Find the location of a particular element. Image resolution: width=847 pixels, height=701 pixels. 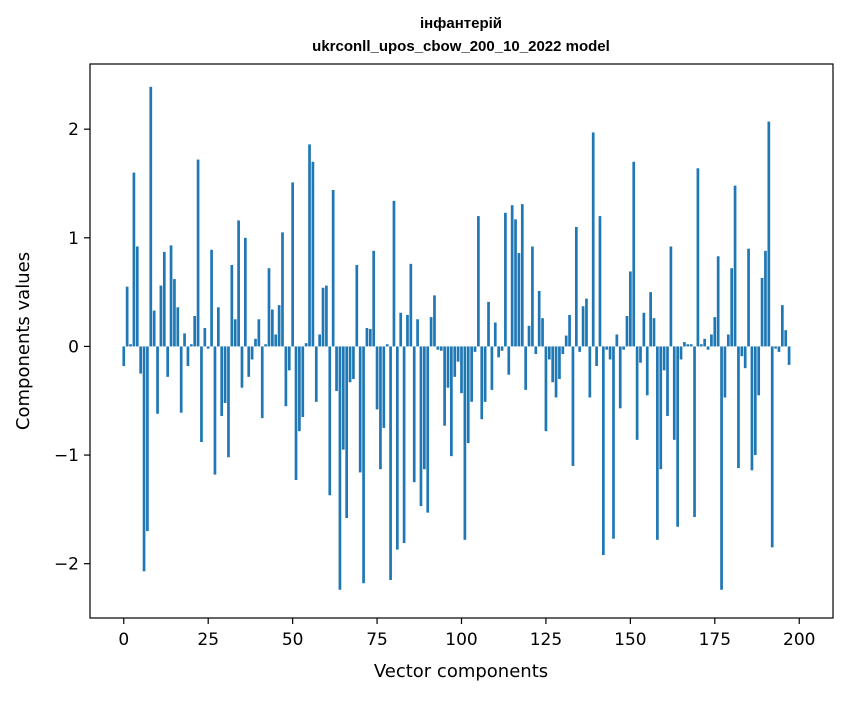

y-tick-label: 1 is located at coordinates (73, 239).